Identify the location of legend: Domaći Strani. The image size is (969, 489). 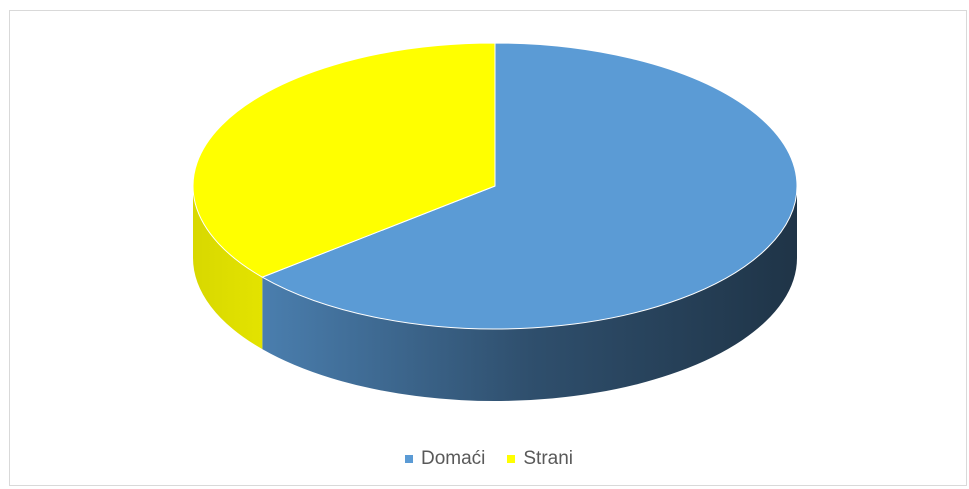
(489, 459).